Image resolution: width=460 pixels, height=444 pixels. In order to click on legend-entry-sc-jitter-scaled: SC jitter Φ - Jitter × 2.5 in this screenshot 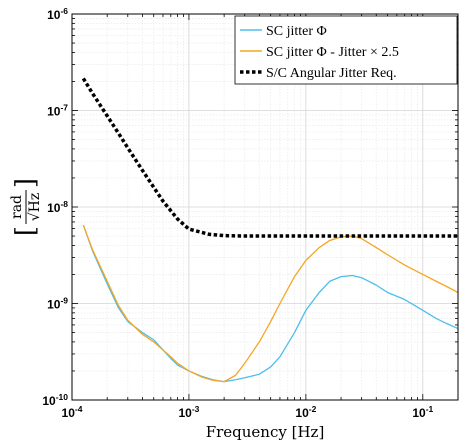, I will do `click(319, 52)`.